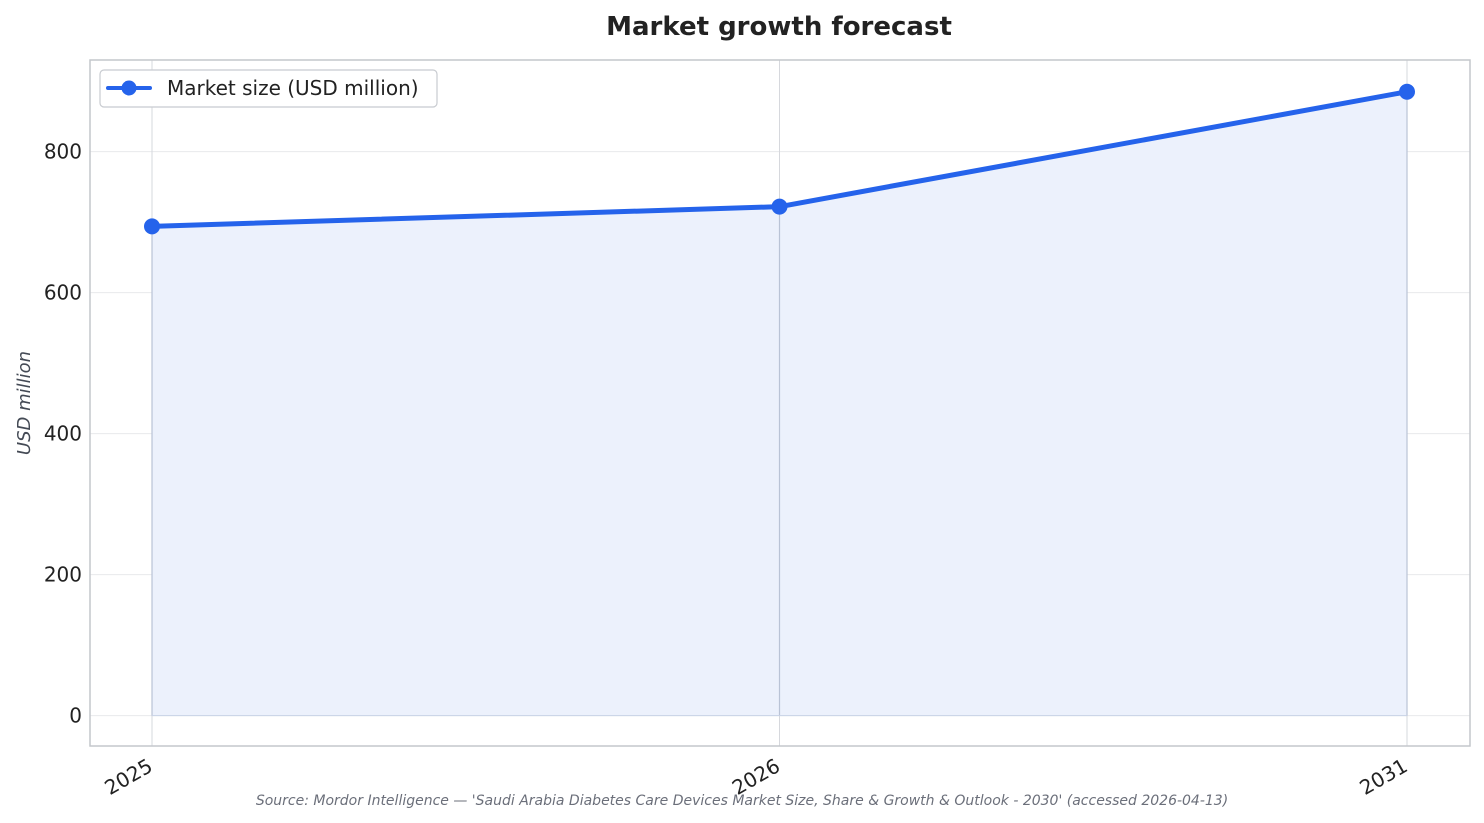 This screenshot has width=1484, height=823. I want to click on legend-marker-swatch, so click(129, 88).